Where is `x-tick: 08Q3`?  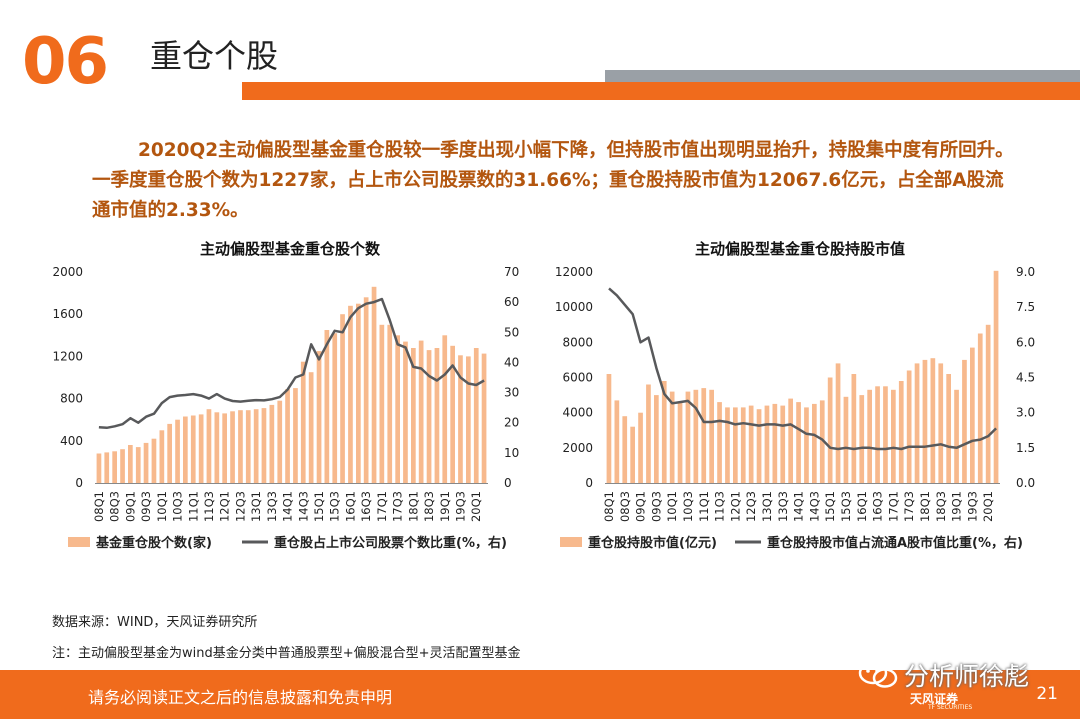 x-tick: 08Q3 is located at coordinates (625, 506).